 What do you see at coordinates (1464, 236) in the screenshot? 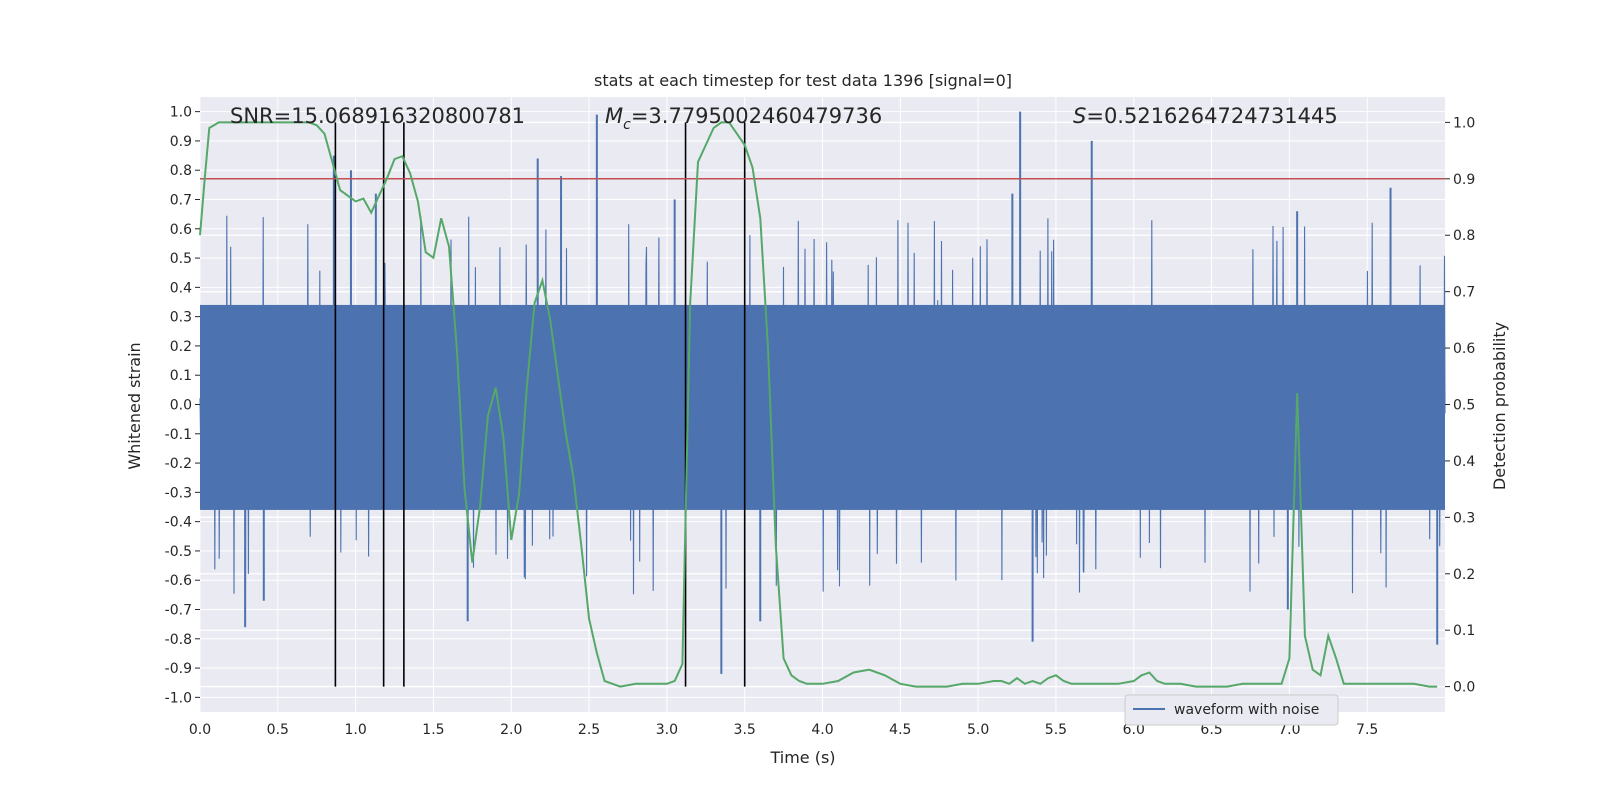
I see `y-right-tick-label: 0.8` at bounding box center [1464, 236].